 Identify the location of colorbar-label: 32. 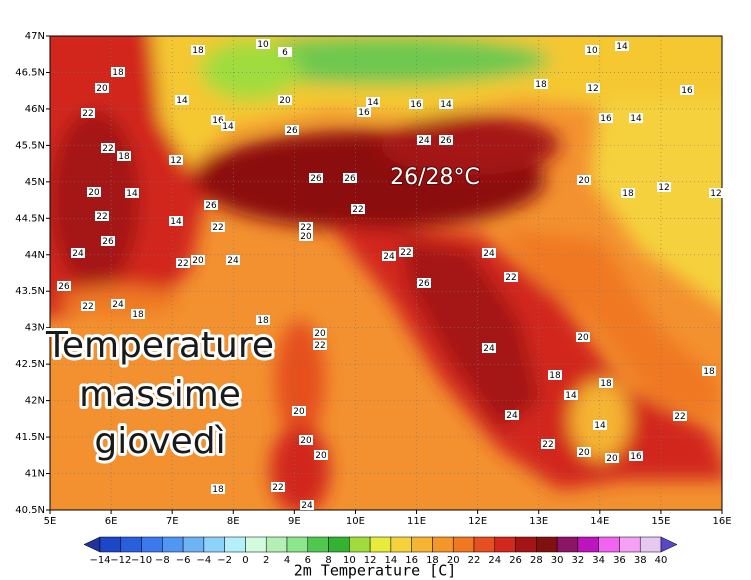
(578, 560).